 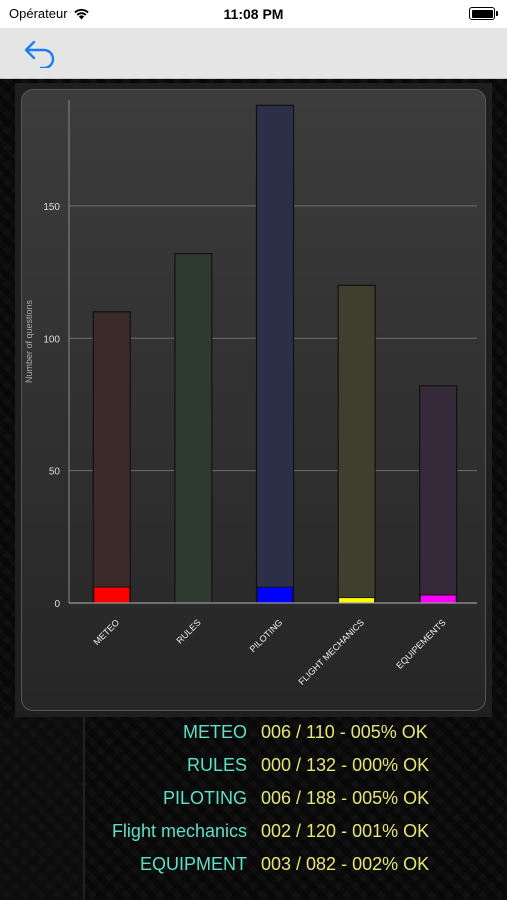 I want to click on x-tick-label: METEO, so click(x=107, y=632).